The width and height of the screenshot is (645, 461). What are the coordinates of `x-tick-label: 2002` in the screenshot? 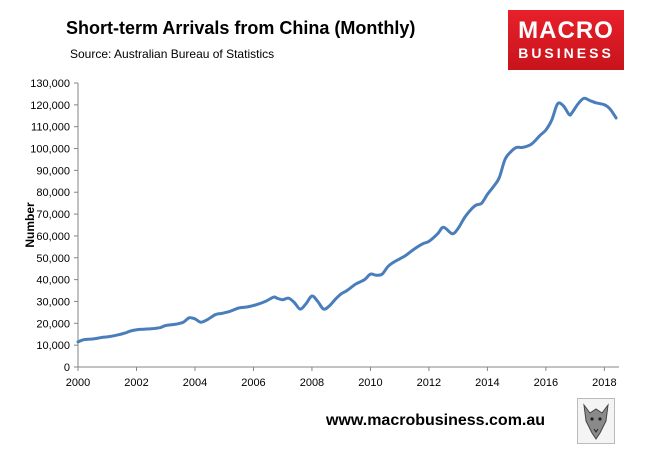 It's located at (136, 383).